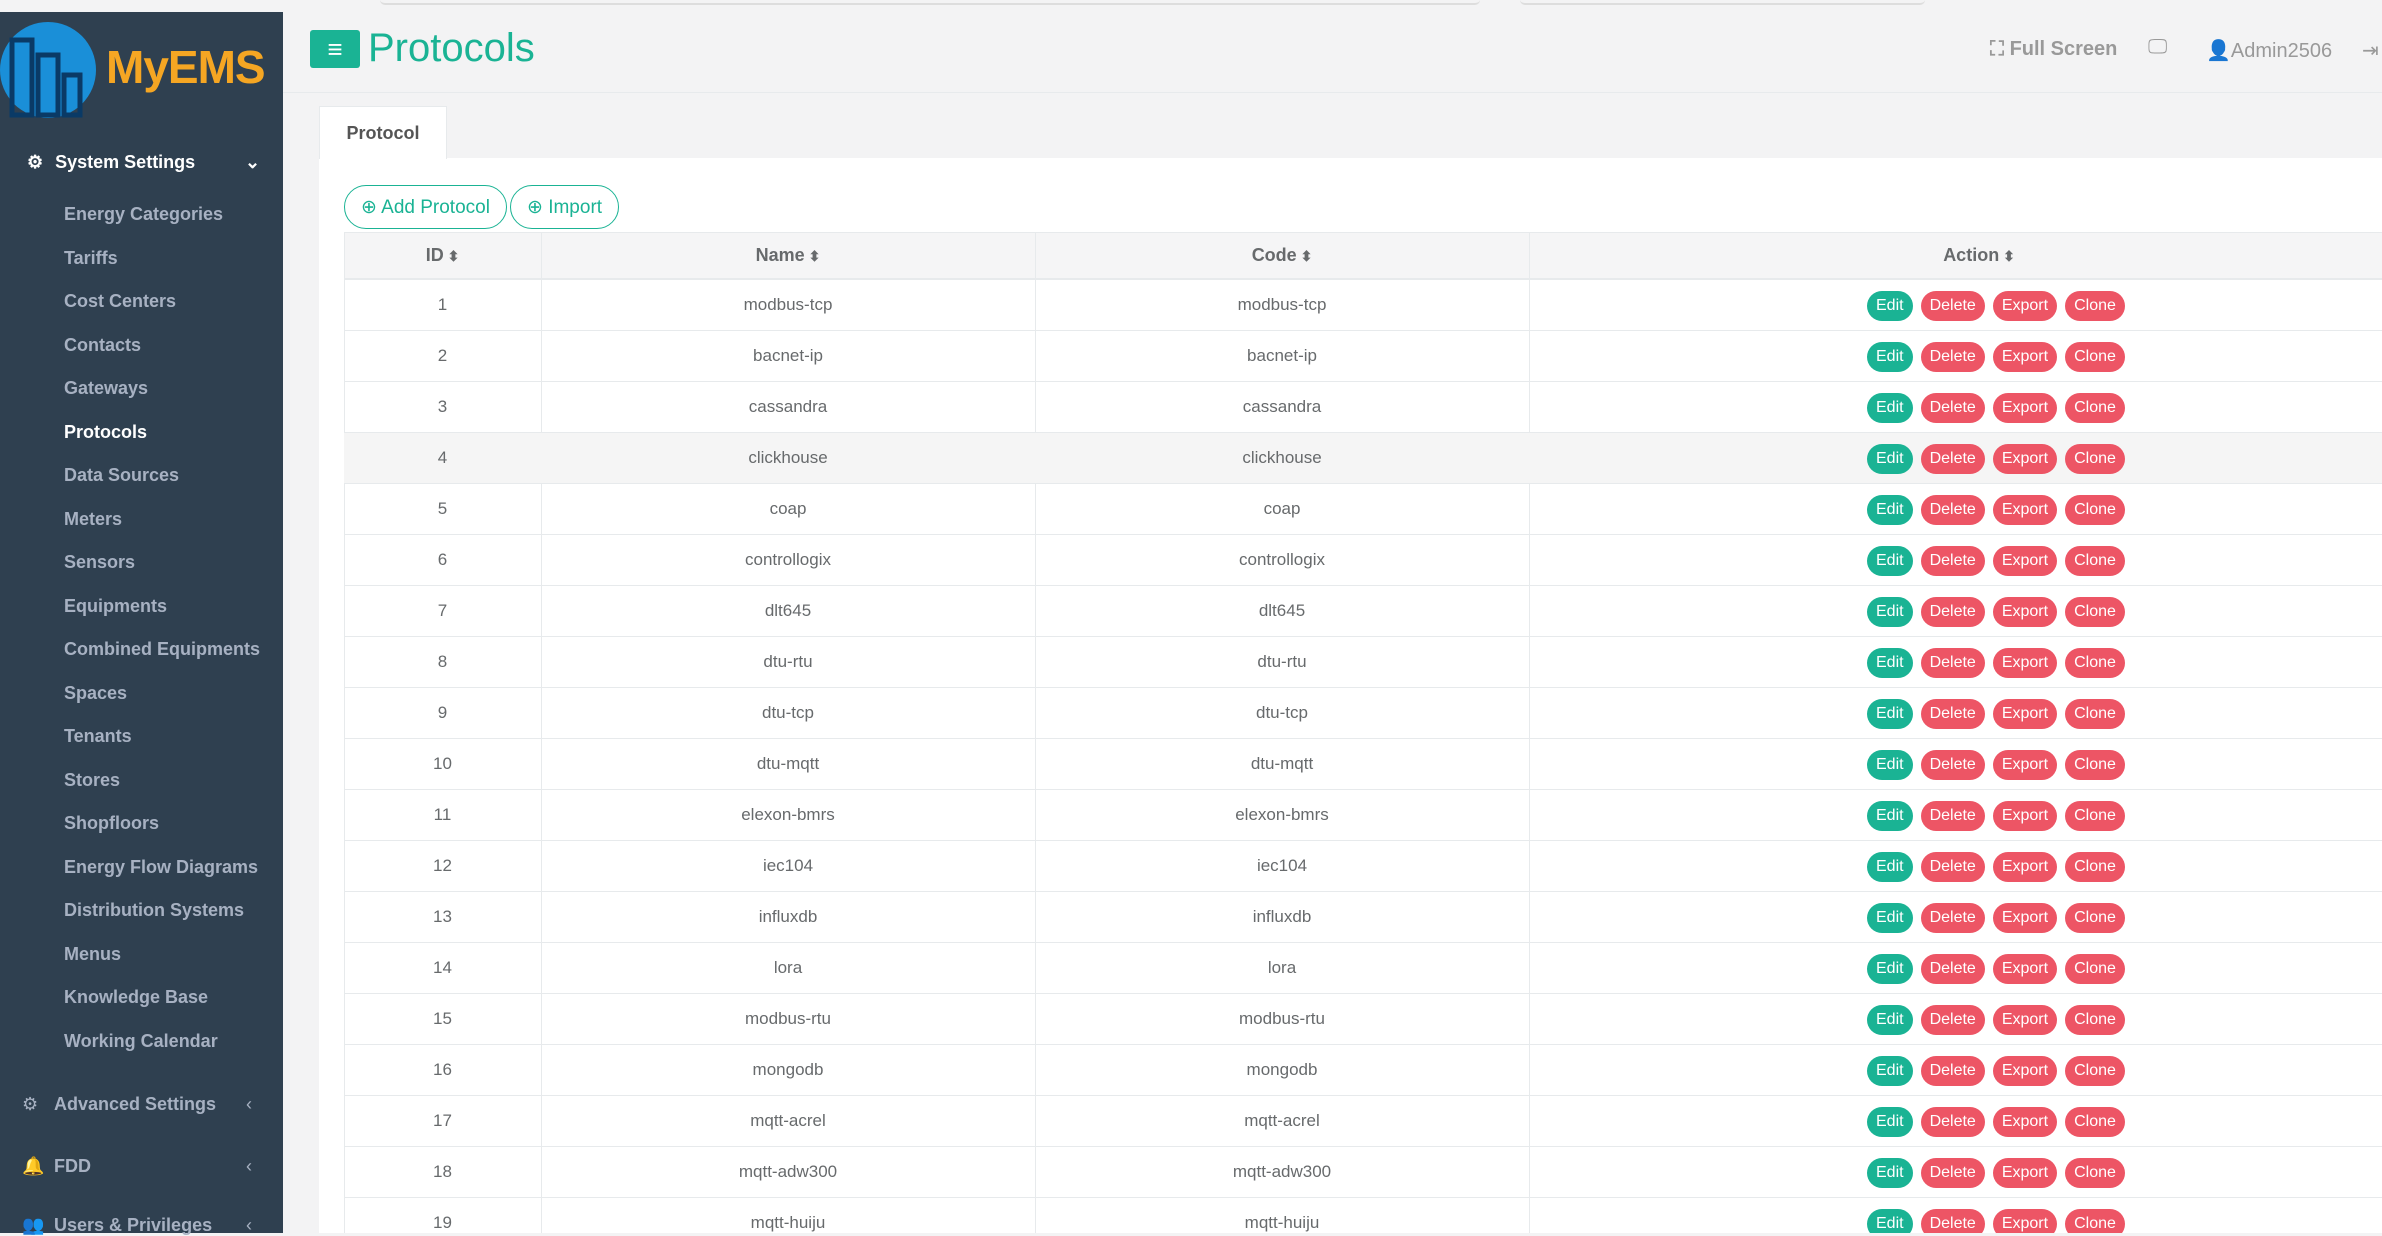 The height and width of the screenshot is (1236, 2382). I want to click on nav-item: Cost Centers, so click(120, 301).